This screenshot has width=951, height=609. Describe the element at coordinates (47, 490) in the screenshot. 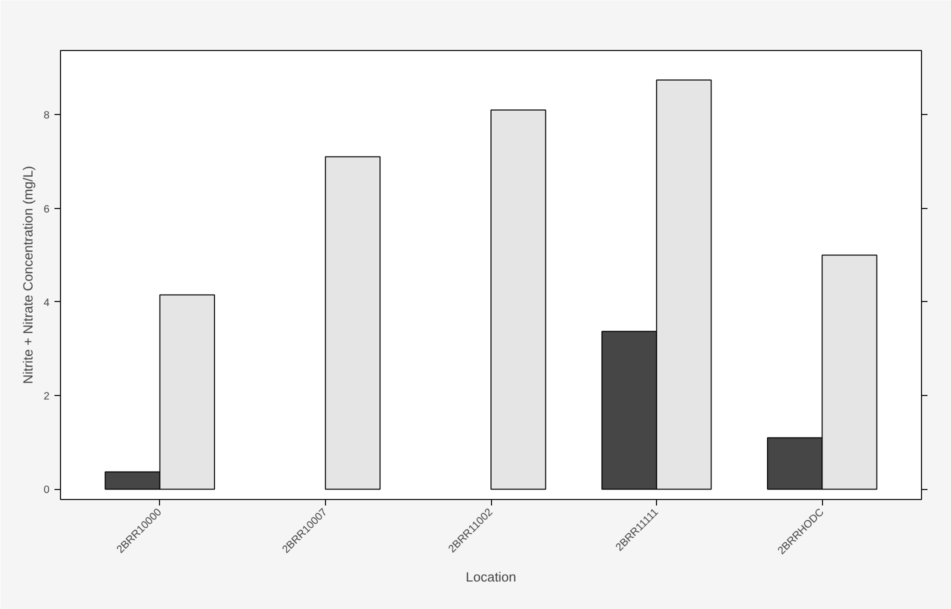

I see `y-tick-label: 0` at that location.